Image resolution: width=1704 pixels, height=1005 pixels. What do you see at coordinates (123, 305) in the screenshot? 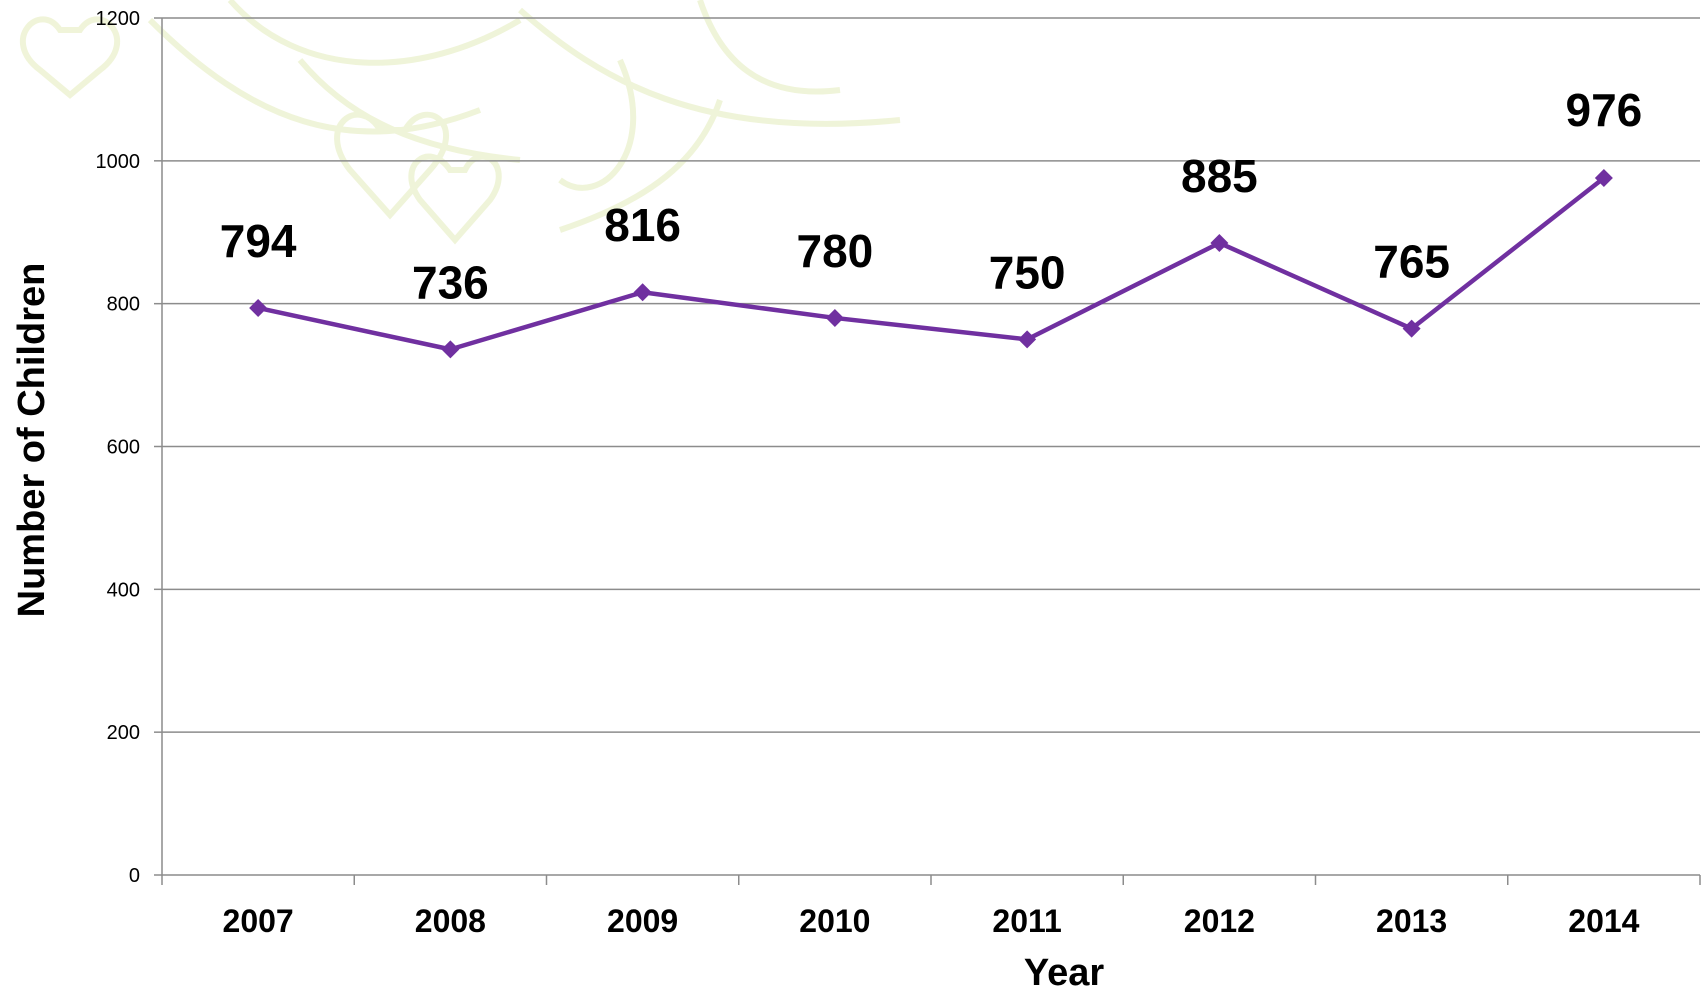
I see `y-tick-label: 800` at bounding box center [123, 305].